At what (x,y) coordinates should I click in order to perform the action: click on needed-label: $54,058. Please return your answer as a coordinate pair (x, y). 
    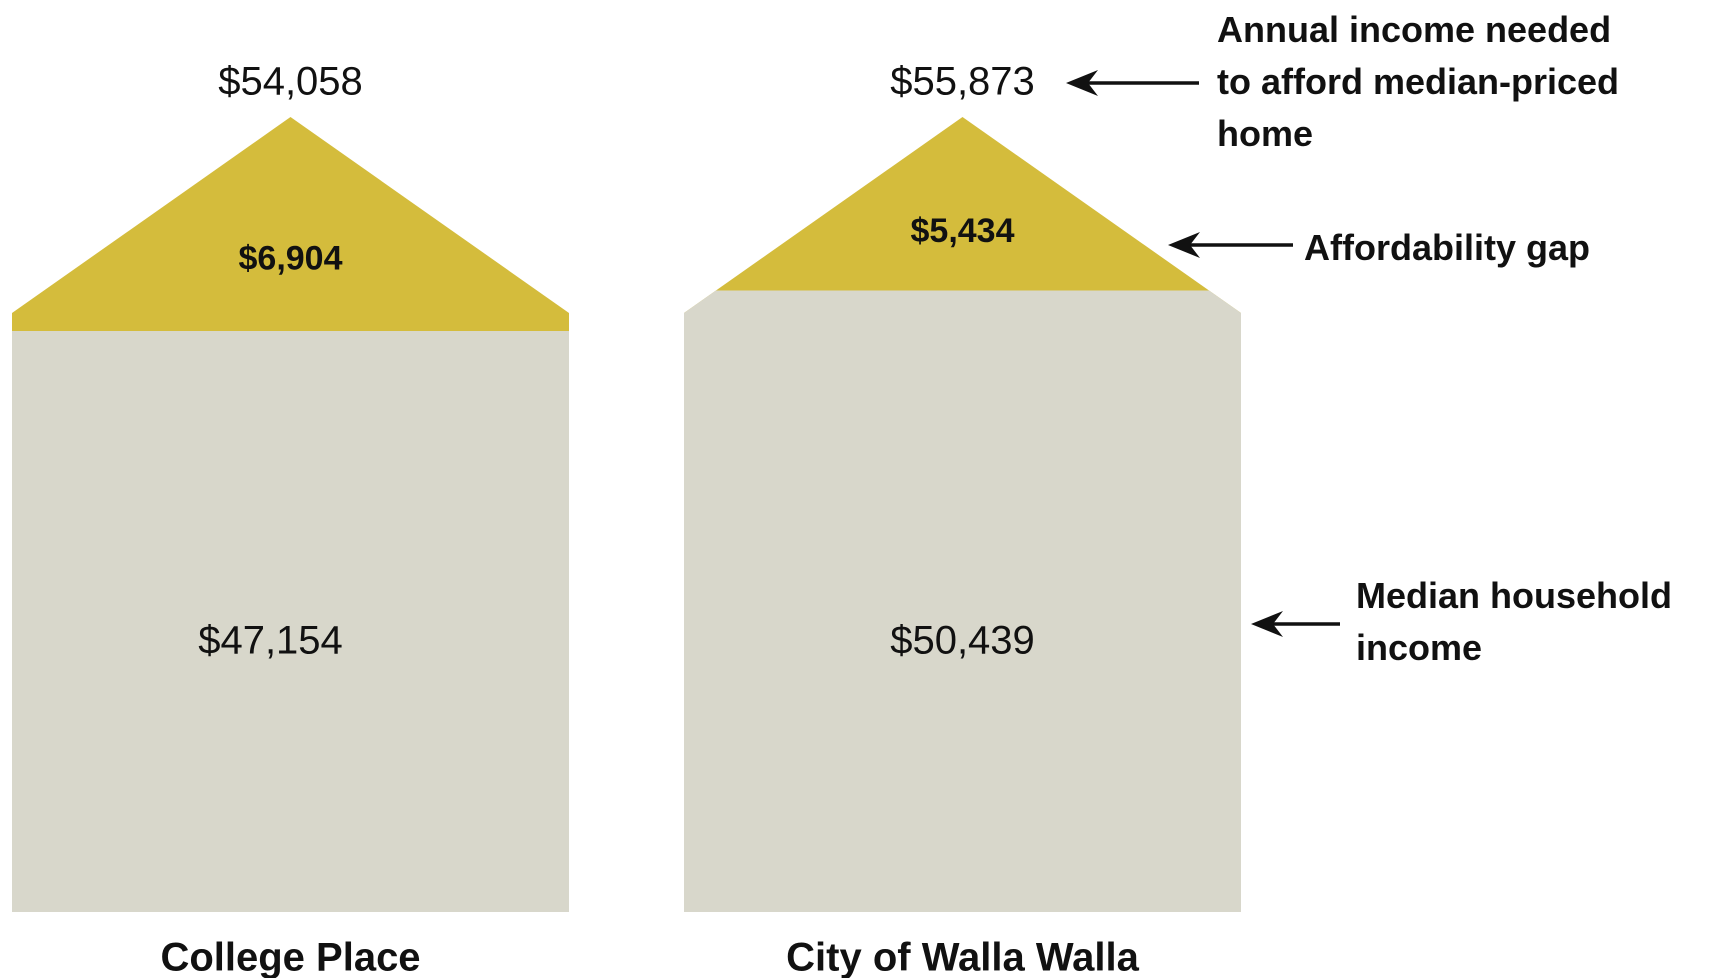
    Looking at the image, I should click on (290, 82).